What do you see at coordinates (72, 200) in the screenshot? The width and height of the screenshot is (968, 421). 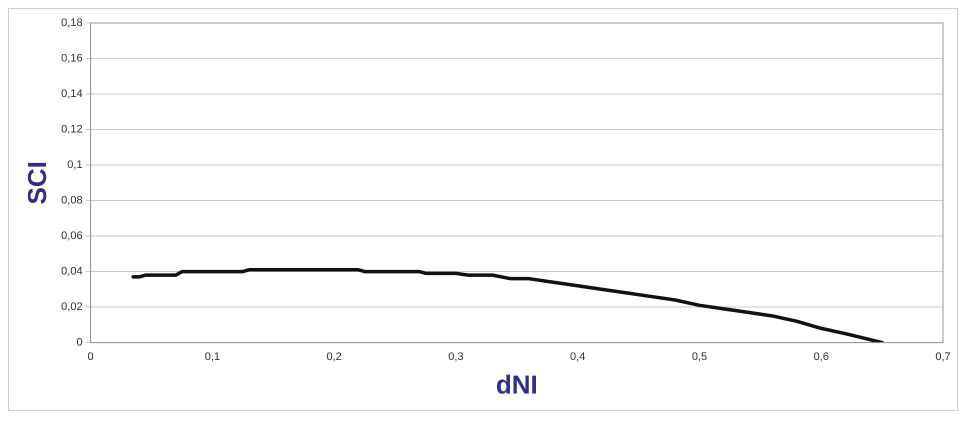 I see `y-tick-label: 0,08` at bounding box center [72, 200].